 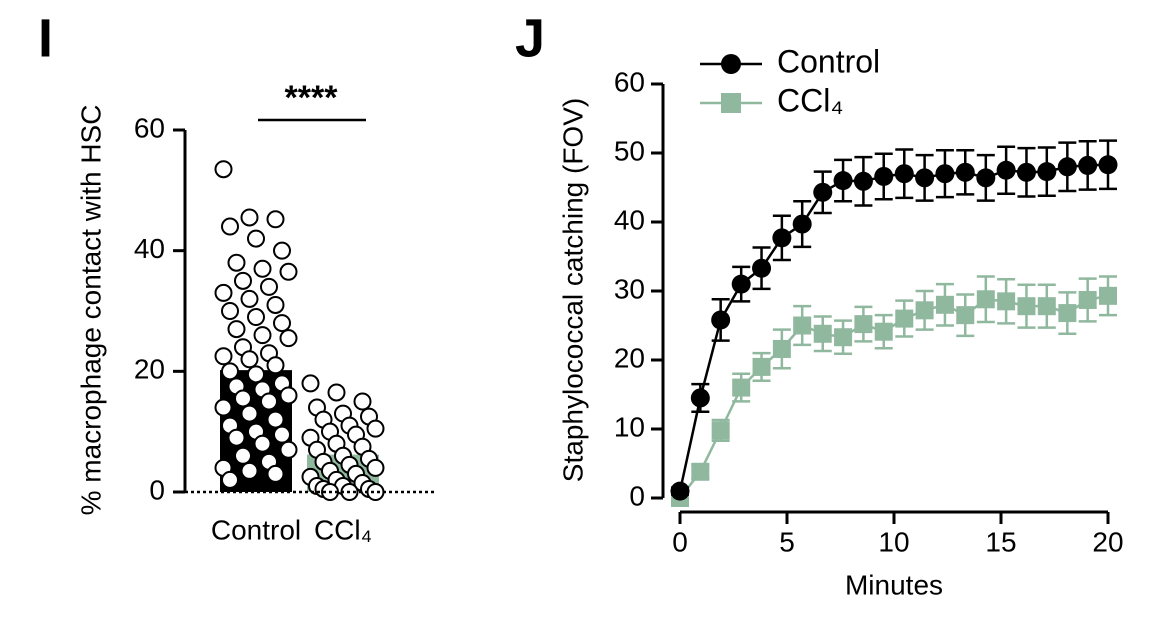 What do you see at coordinates (256, 529) in the screenshot?
I see `x-tick-label: Control` at bounding box center [256, 529].